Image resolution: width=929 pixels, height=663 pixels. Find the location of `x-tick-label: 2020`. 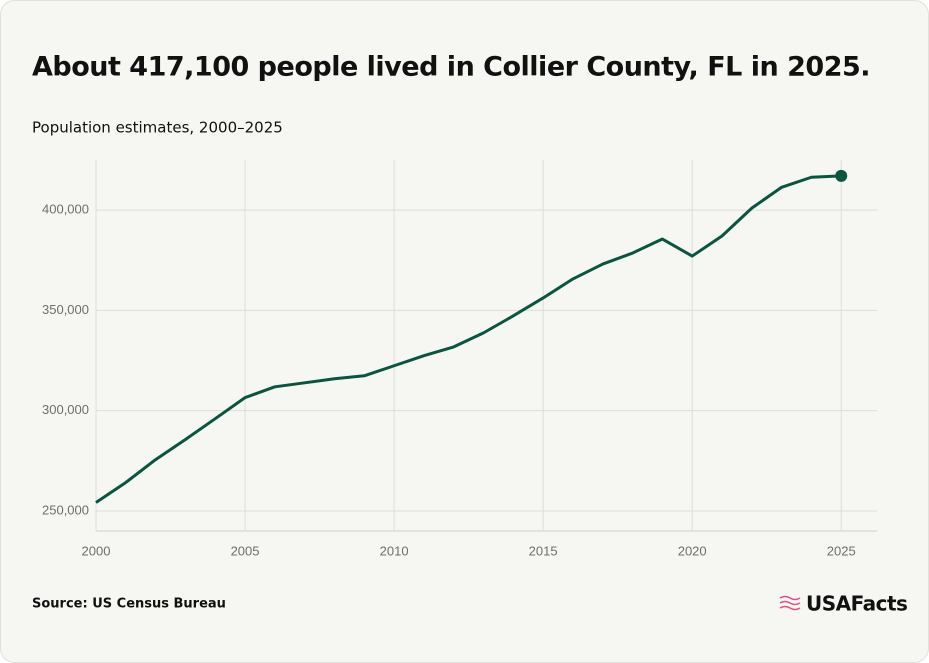

x-tick-label: 2020 is located at coordinates (692, 550).